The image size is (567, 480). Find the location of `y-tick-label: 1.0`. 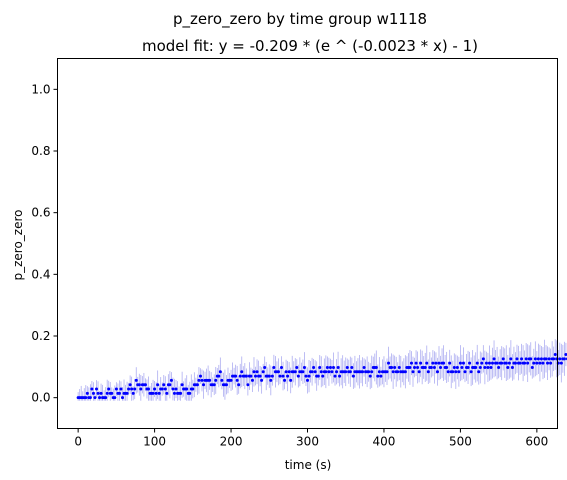

y-tick-label: 1.0 is located at coordinates (40, 89).